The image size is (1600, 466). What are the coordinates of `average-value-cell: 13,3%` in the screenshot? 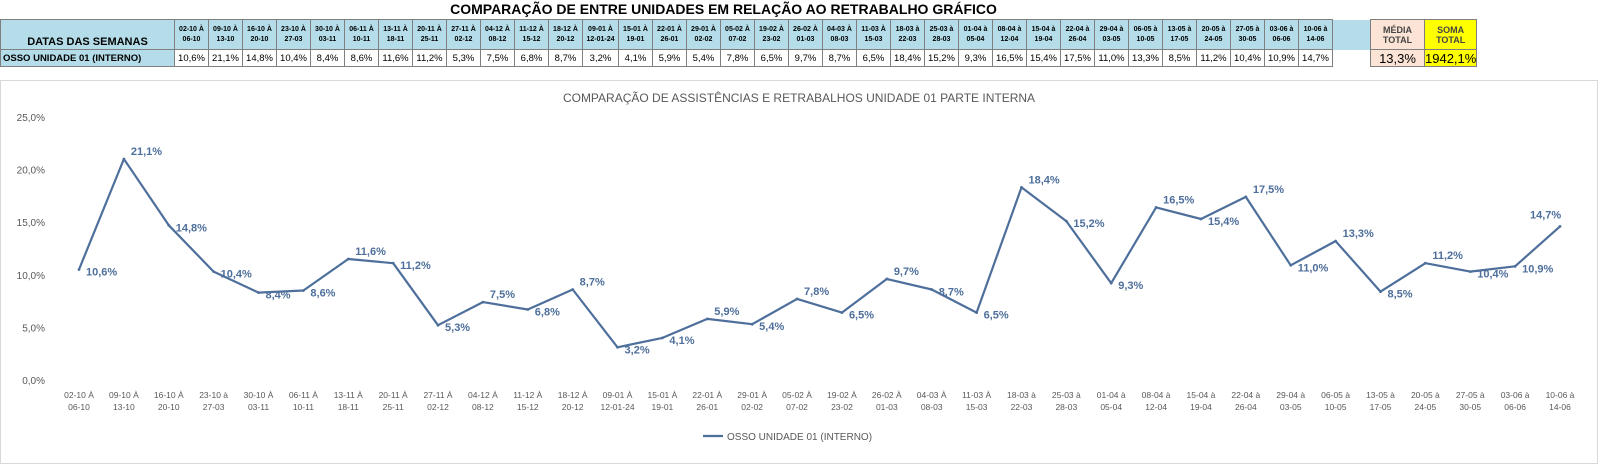 It's located at (1397, 58).